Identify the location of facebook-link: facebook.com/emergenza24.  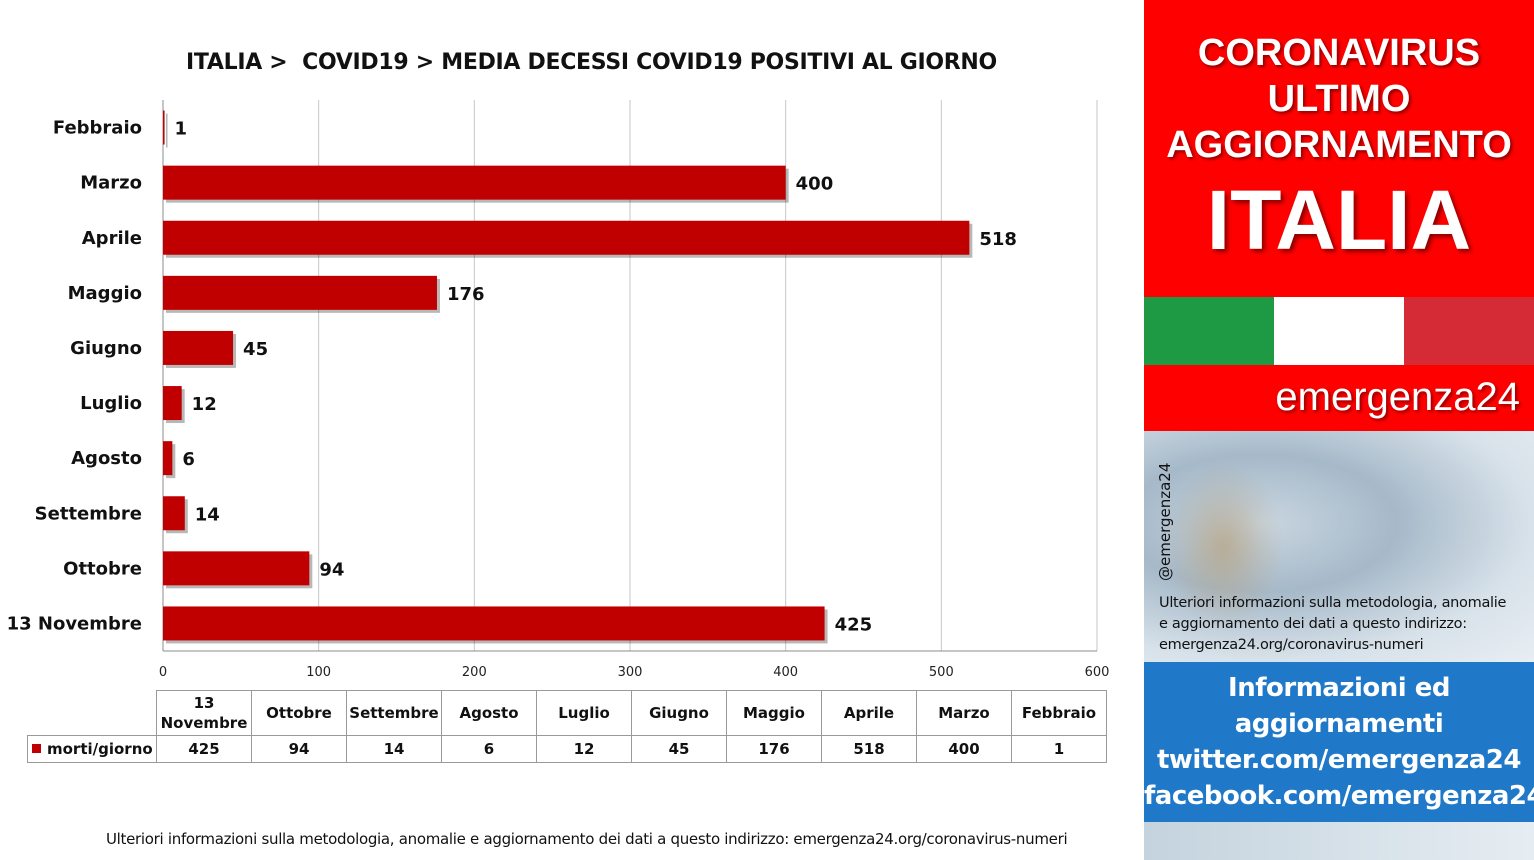
(1339, 796).